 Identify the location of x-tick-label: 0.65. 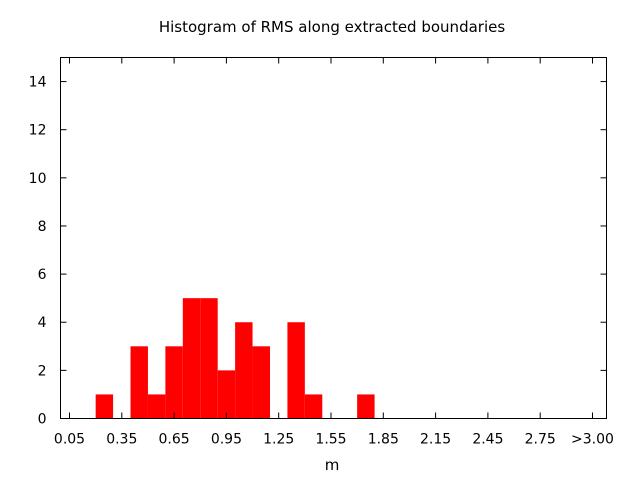
(174, 440).